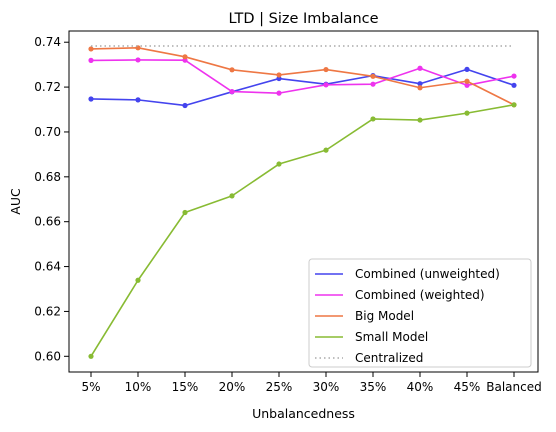  Describe the element at coordinates (138, 387) in the screenshot. I see `x-tick-label: 10%` at that location.